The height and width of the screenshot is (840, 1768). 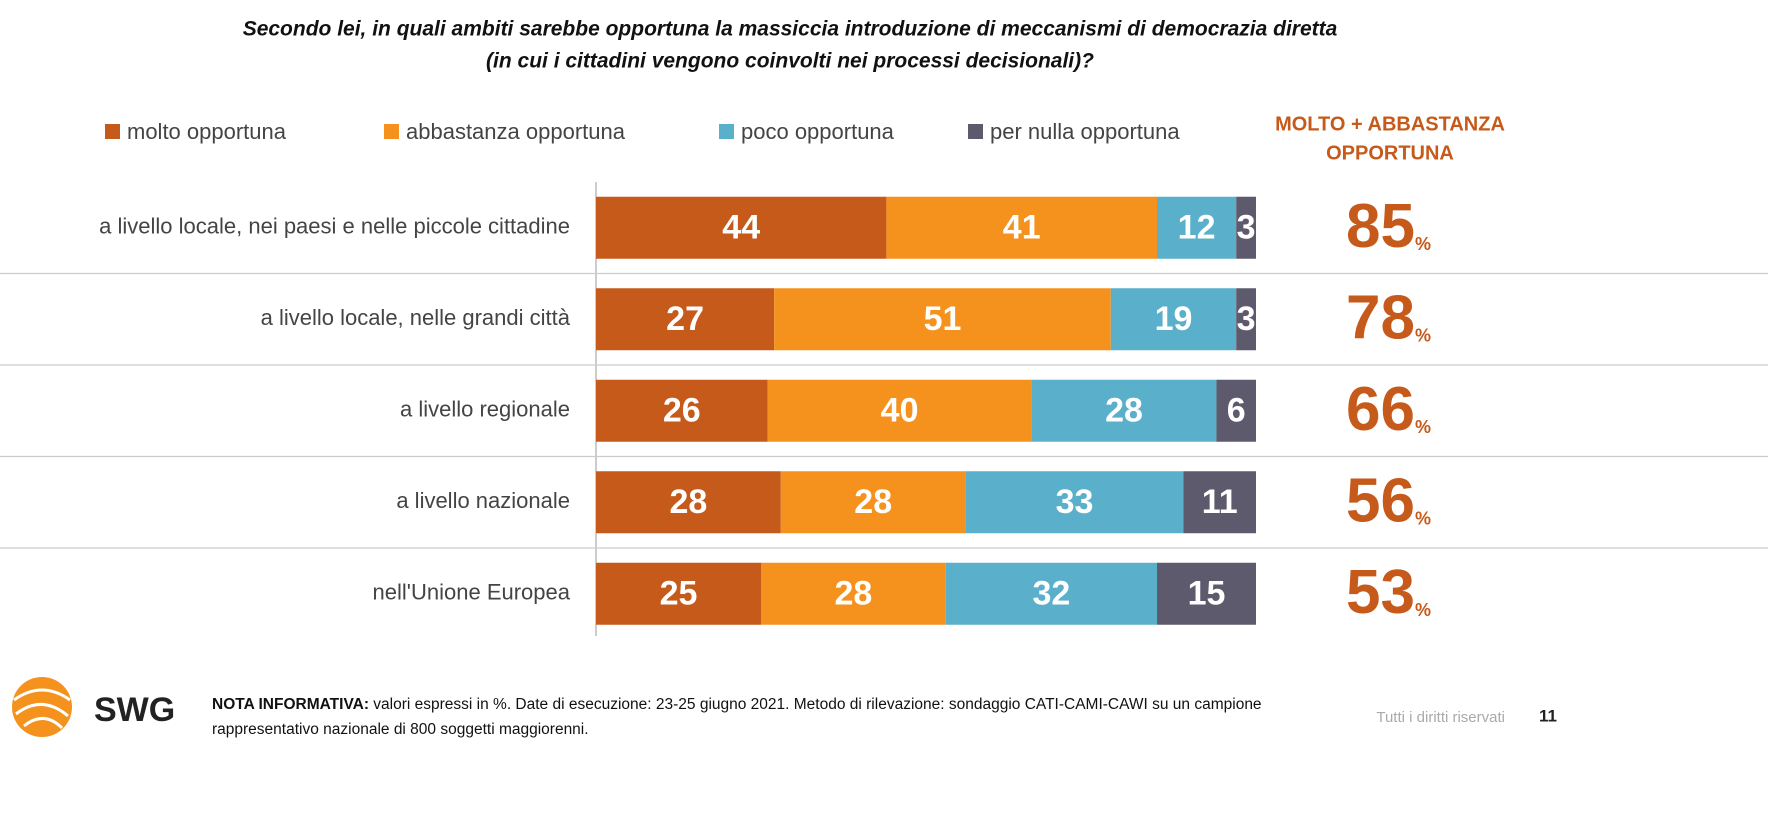 What do you see at coordinates (1380, 592) in the screenshot?
I see `total-value: 53` at bounding box center [1380, 592].